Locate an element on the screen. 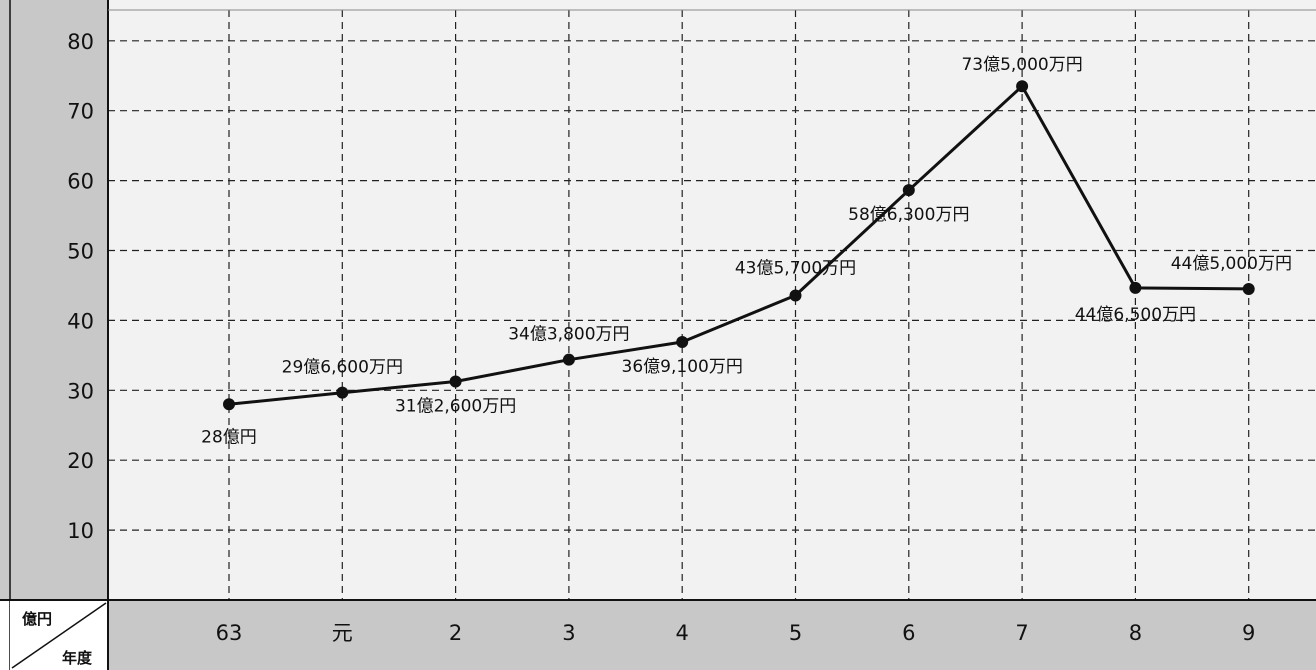 Image resolution: width=1316 pixels, height=670 pixels. axis-unit-corner: 億円 年度 is located at coordinates (58, 635).